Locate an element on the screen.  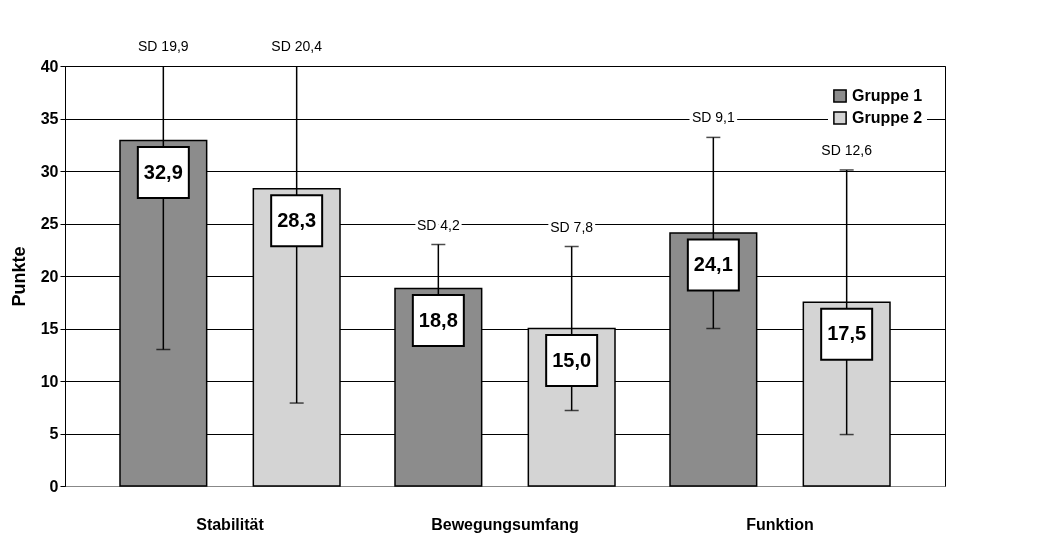
data-label: 17,5 is located at coordinates (847, 333).